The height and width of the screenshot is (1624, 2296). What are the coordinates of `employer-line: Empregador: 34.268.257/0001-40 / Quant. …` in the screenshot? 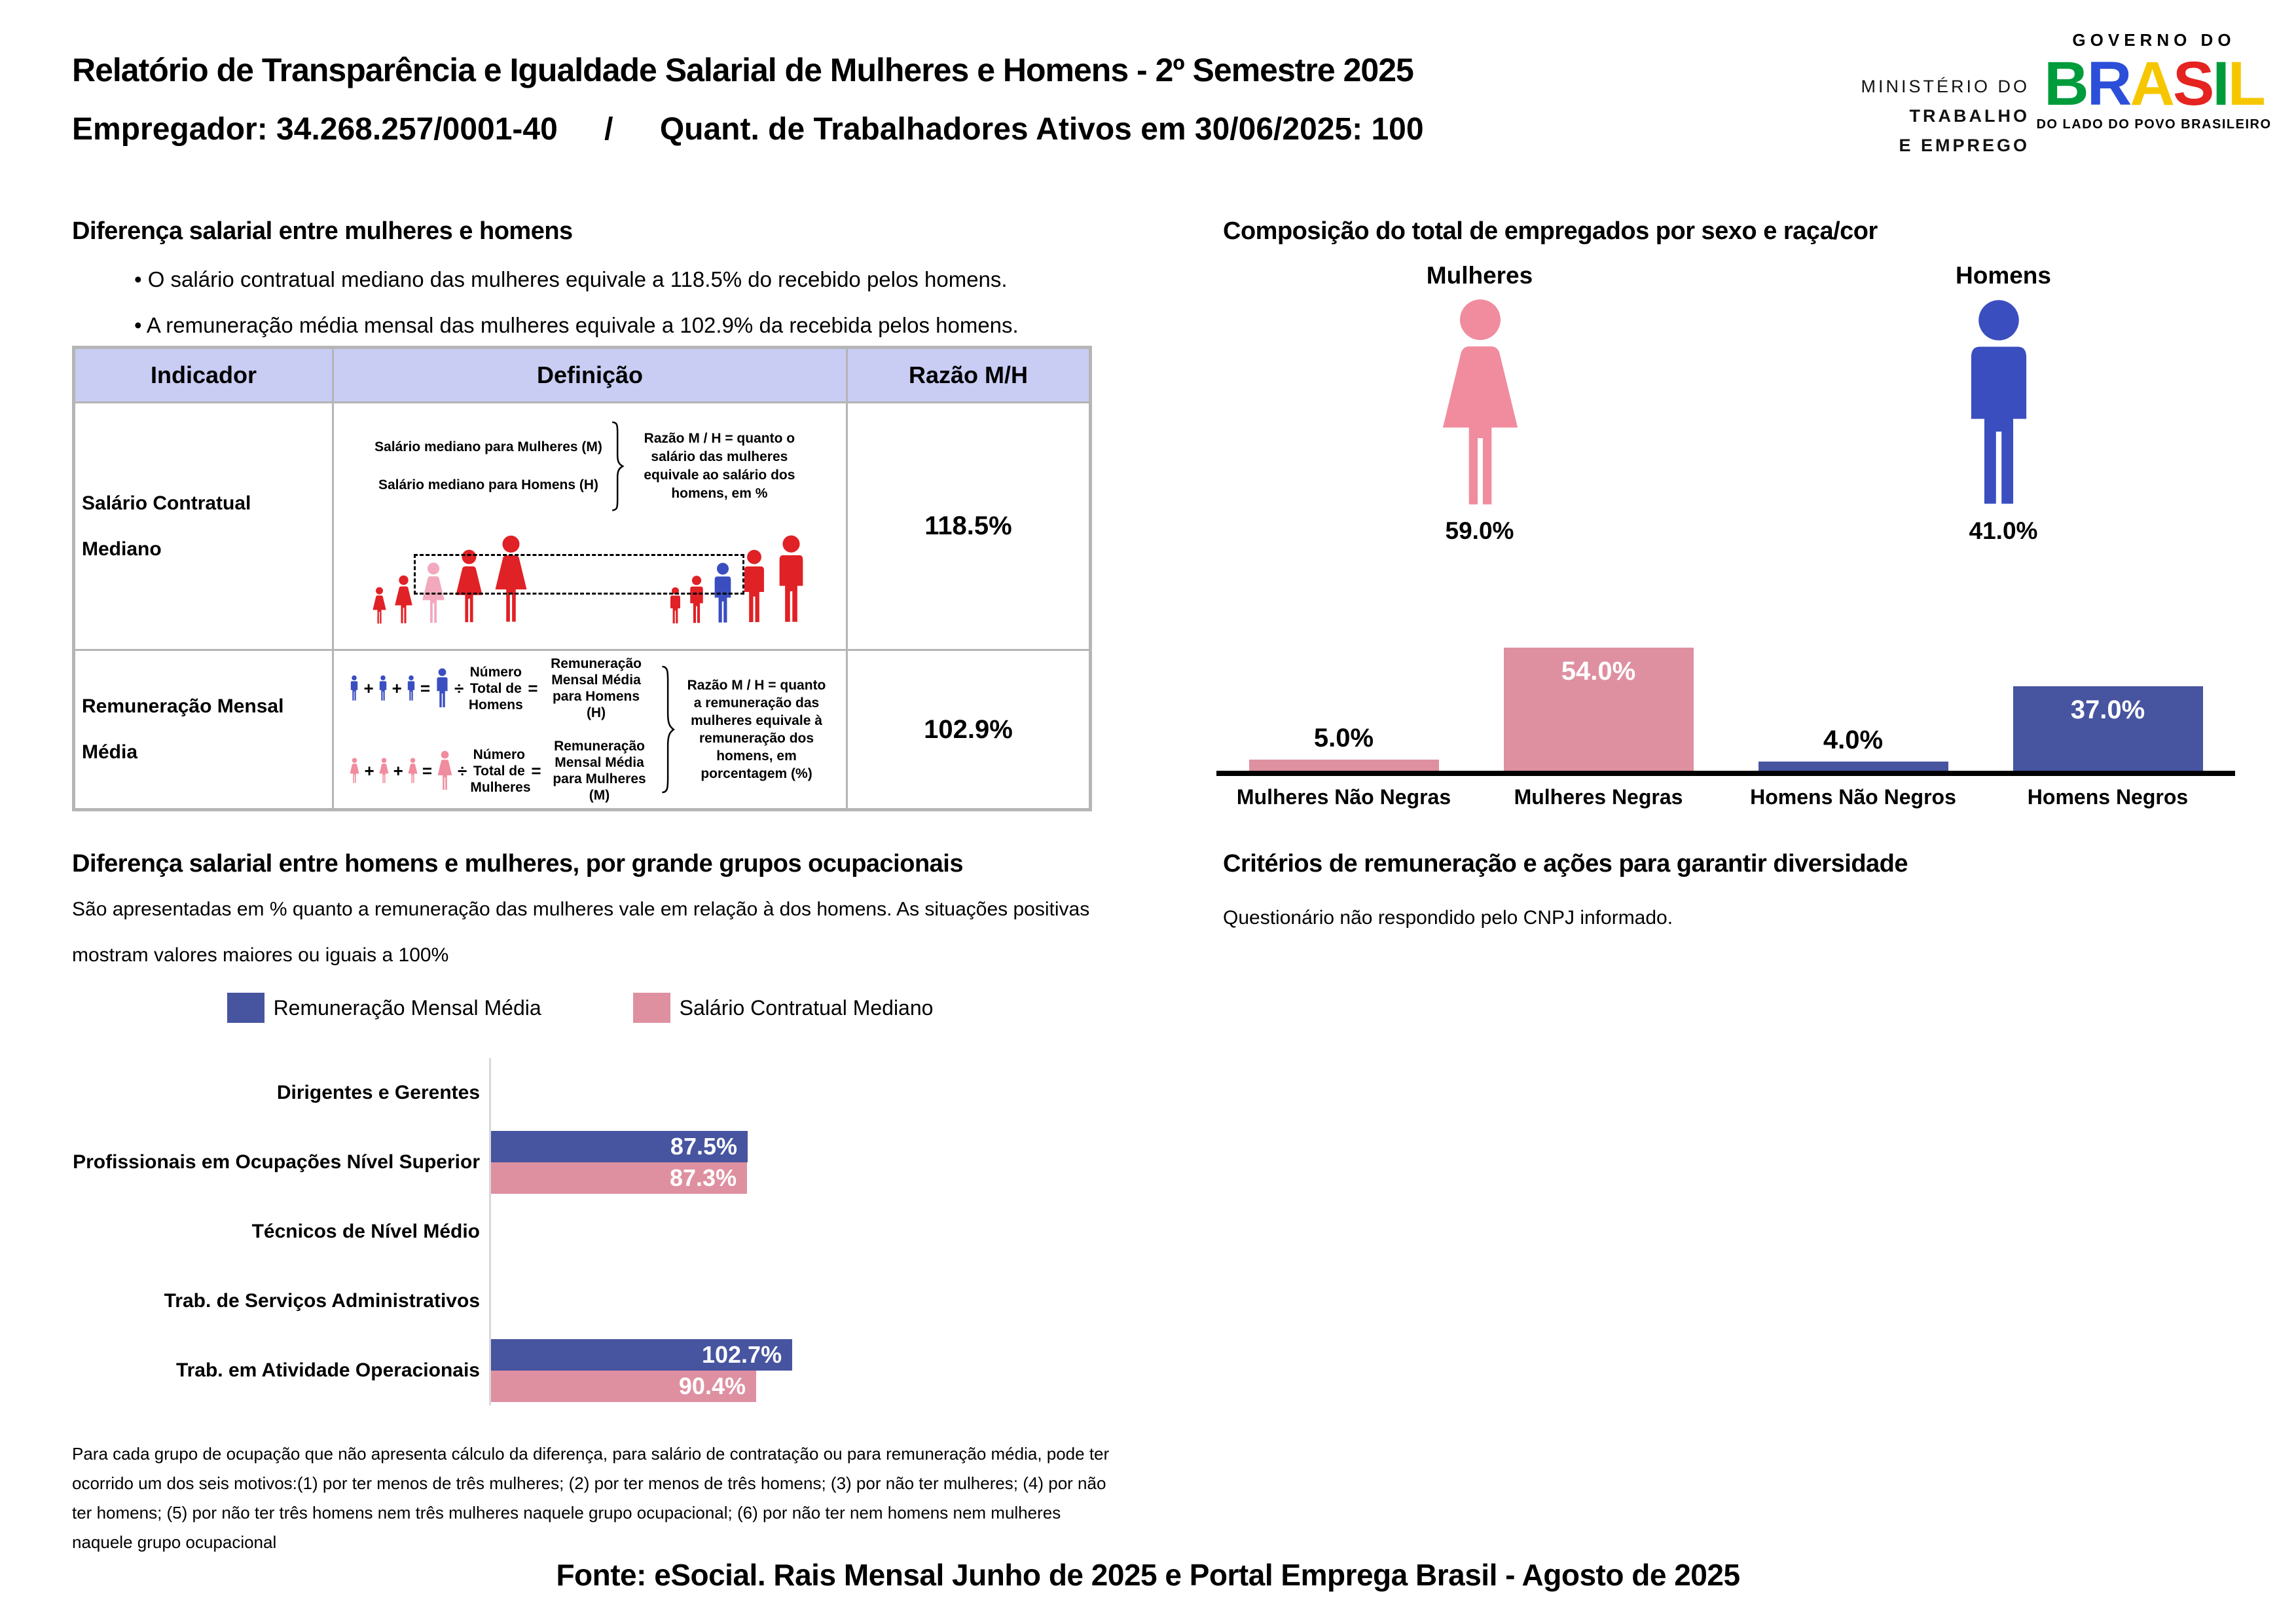 It's located at (748, 129).